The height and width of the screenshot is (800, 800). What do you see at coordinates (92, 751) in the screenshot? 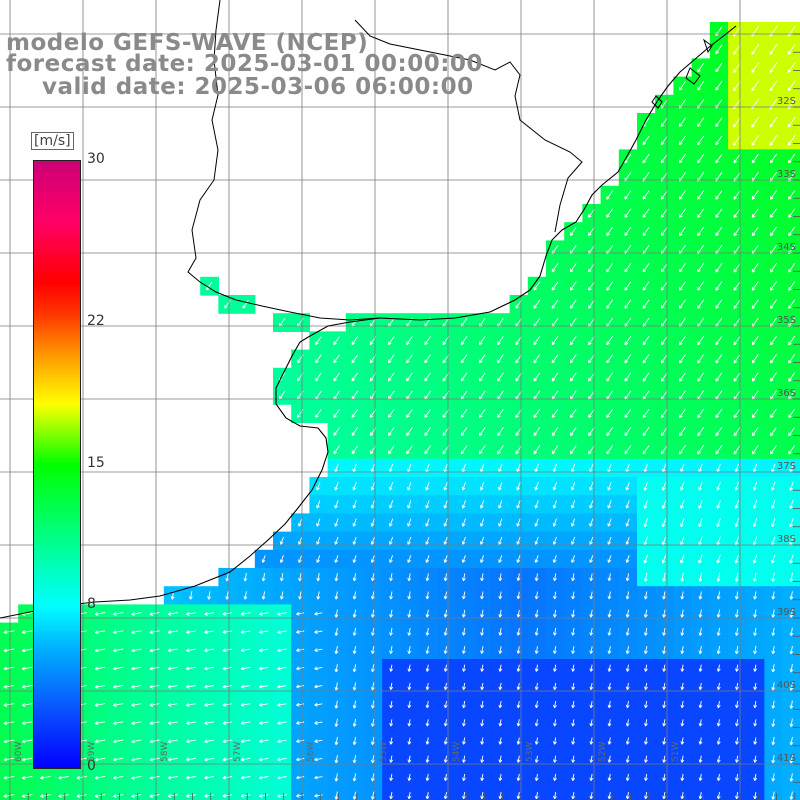
I see `longitude-label: 59W` at bounding box center [92, 751].